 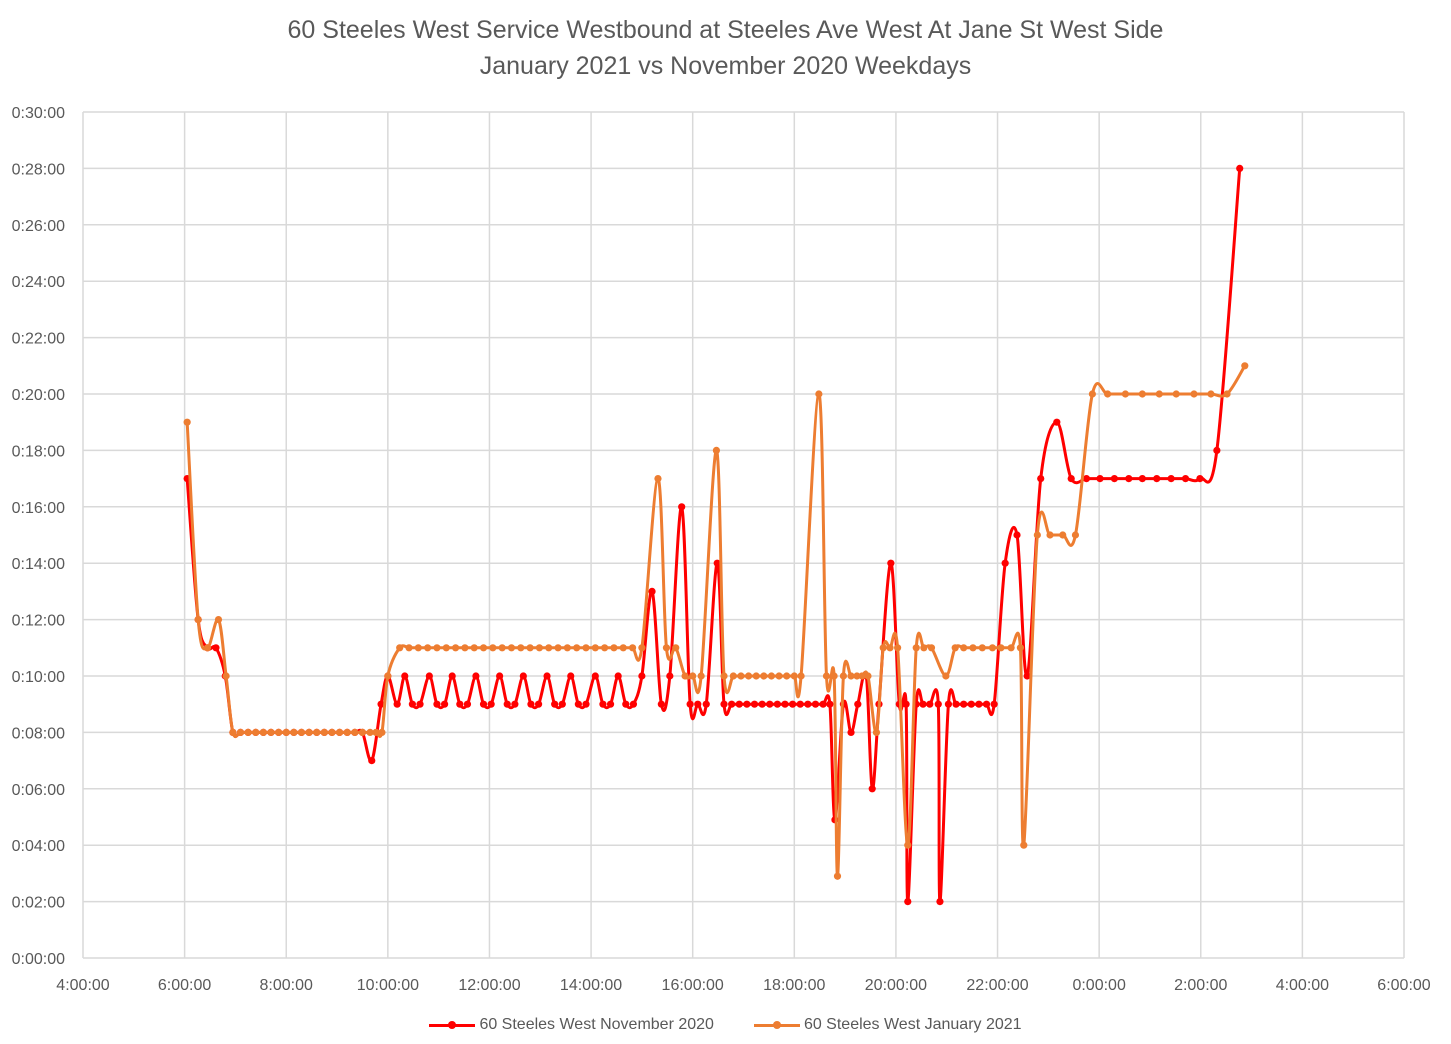 I want to click on x-tick-label: 16:00:00, so click(x=693, y=985).